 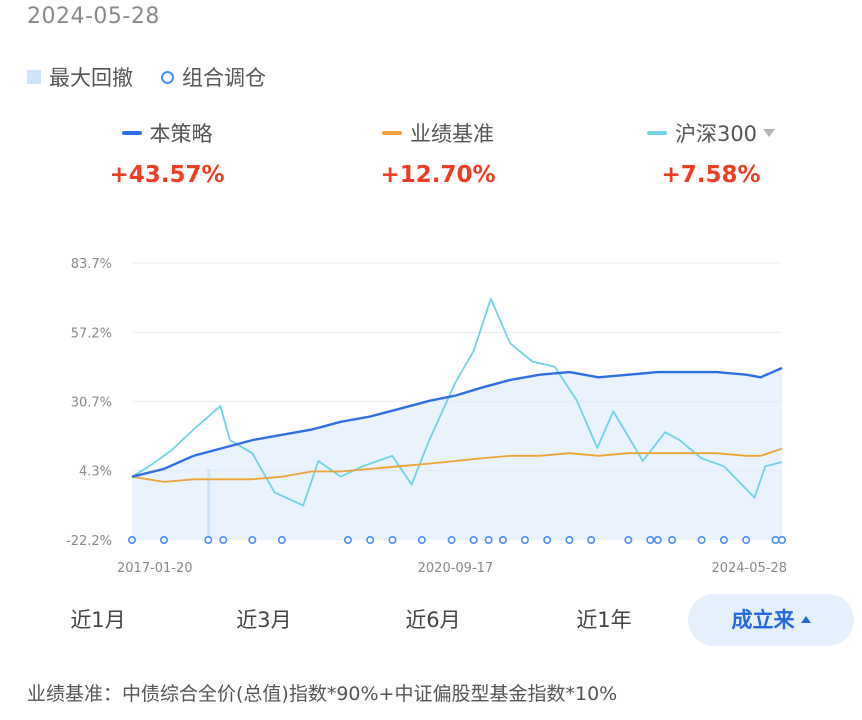 I want to click on chart-overlay-legend: 最大回撤 组合调仓, so click(x=146, y=77).